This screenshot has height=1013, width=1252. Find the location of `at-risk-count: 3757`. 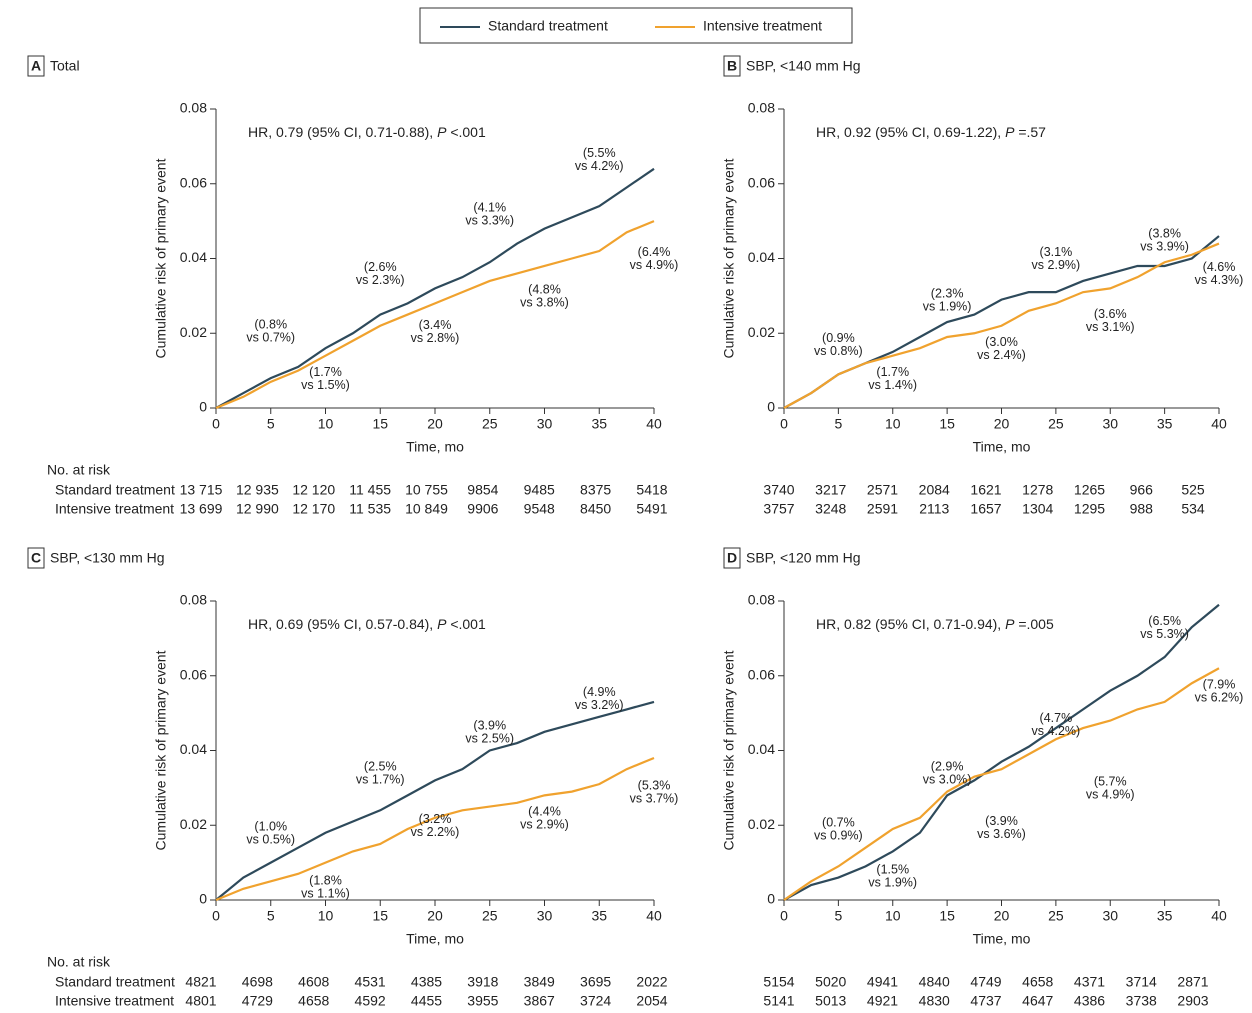

at-risk-count: 3757 is located at coordinates (778, 509).